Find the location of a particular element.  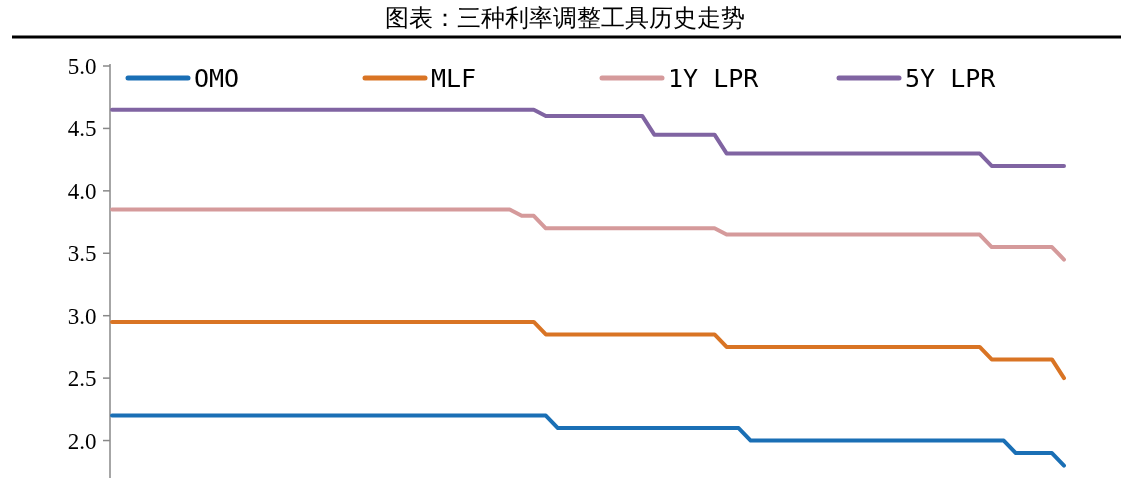

y-tick-label: 2.0 is located at coordinates (82, 441).